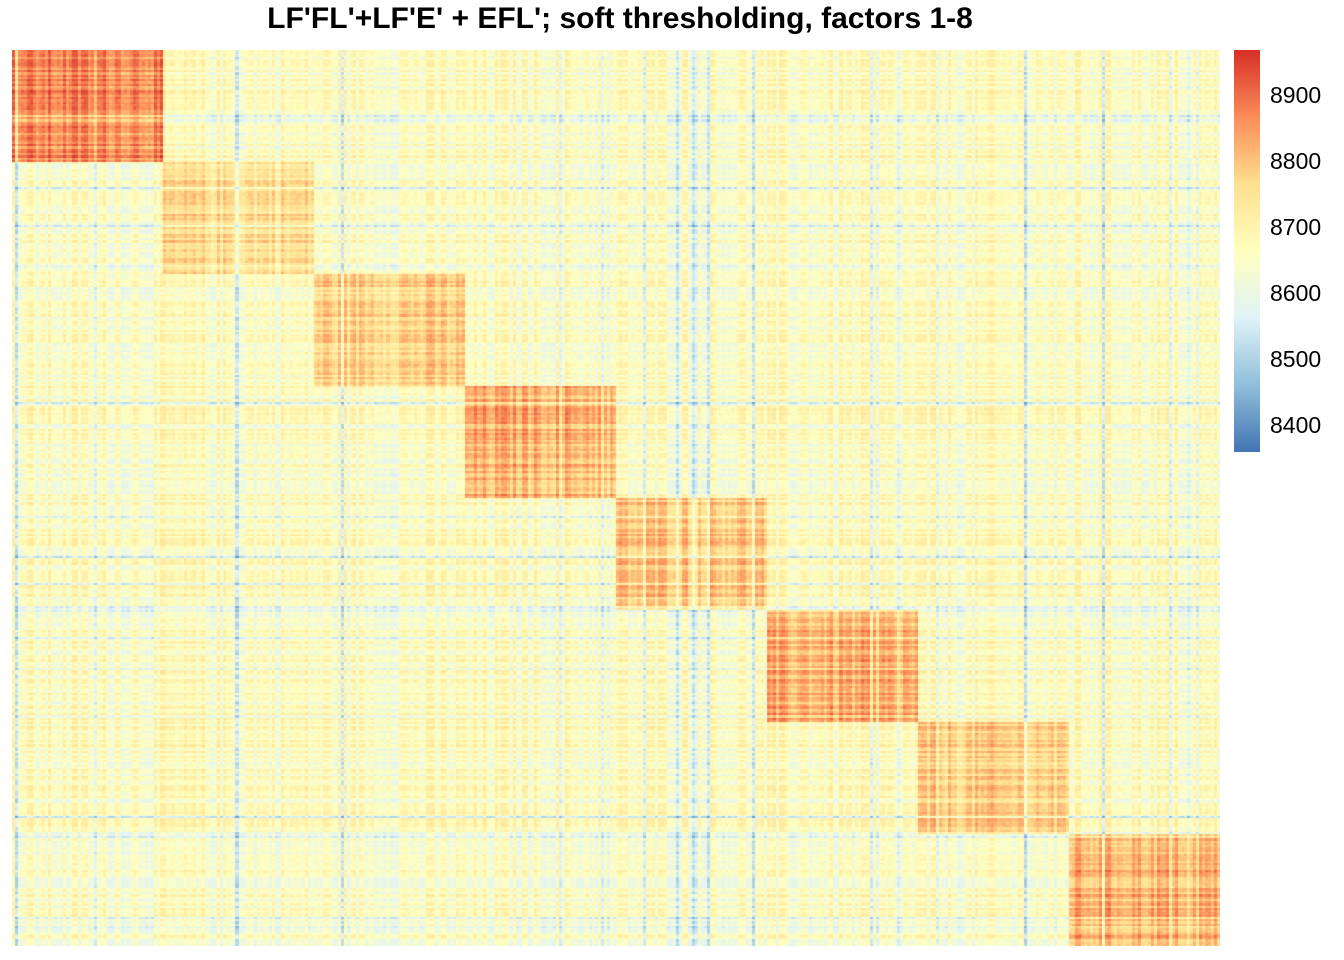 Image resolution: width=1344 pixels, height=960 pixels. Describe the element at coordinates (1296, 226) in the screenshot. I see `colorbar-tick-8700: 8700` at that location.